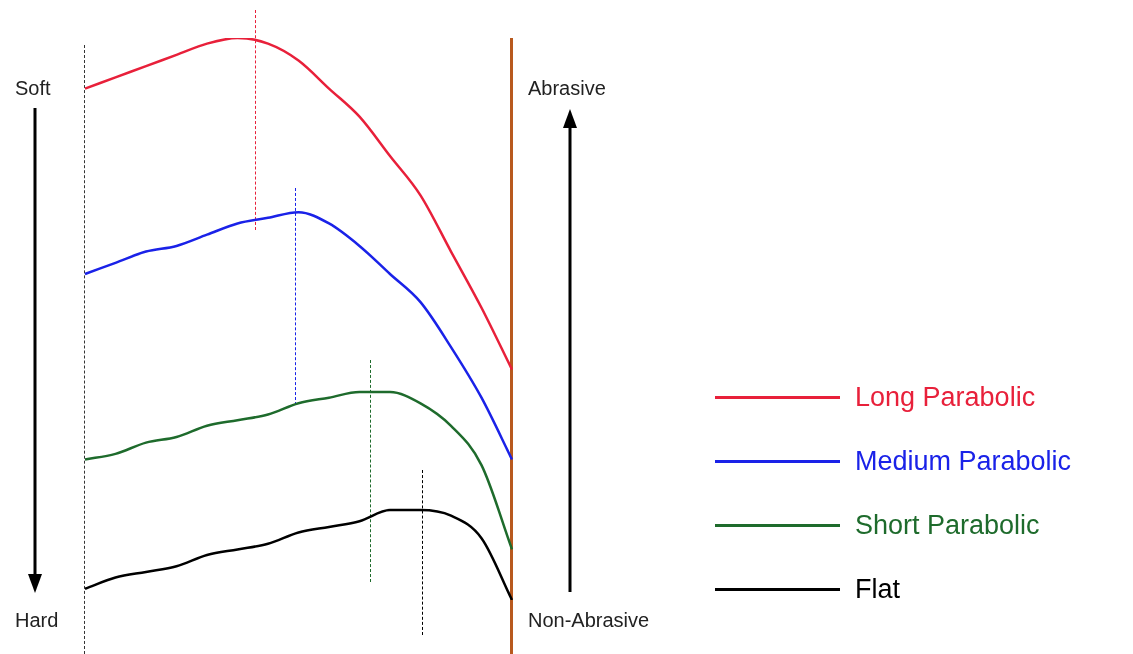 The height and width of the screenshot is (654, 1133). I want to click on text: Soft, so click(33, 88).